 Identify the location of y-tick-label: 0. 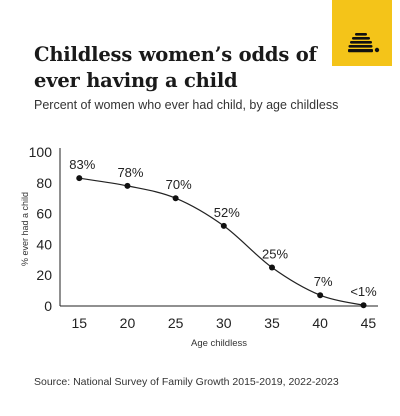
(48, 306).